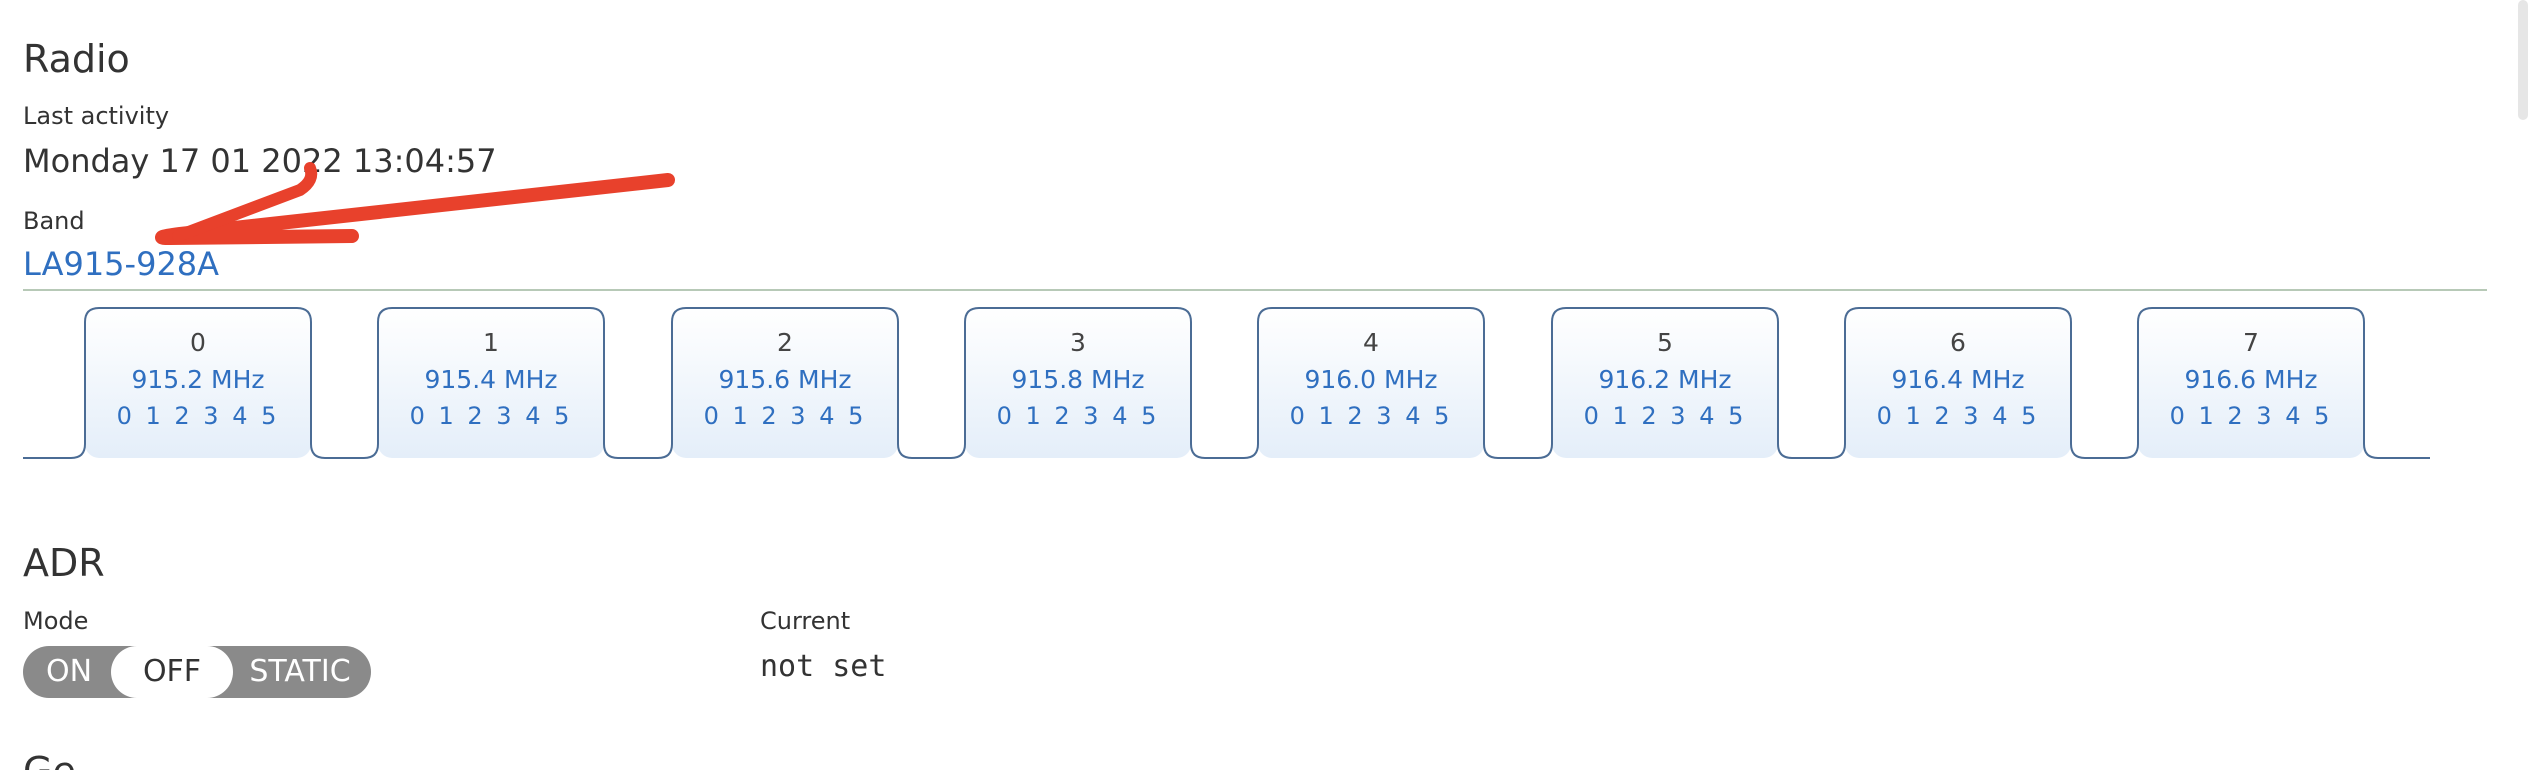 The width and height of the screenshot is (2528, 770). Describe the element at coordinates (1371, 342) in the screenshot. I see `channel-index: 4` at that location.